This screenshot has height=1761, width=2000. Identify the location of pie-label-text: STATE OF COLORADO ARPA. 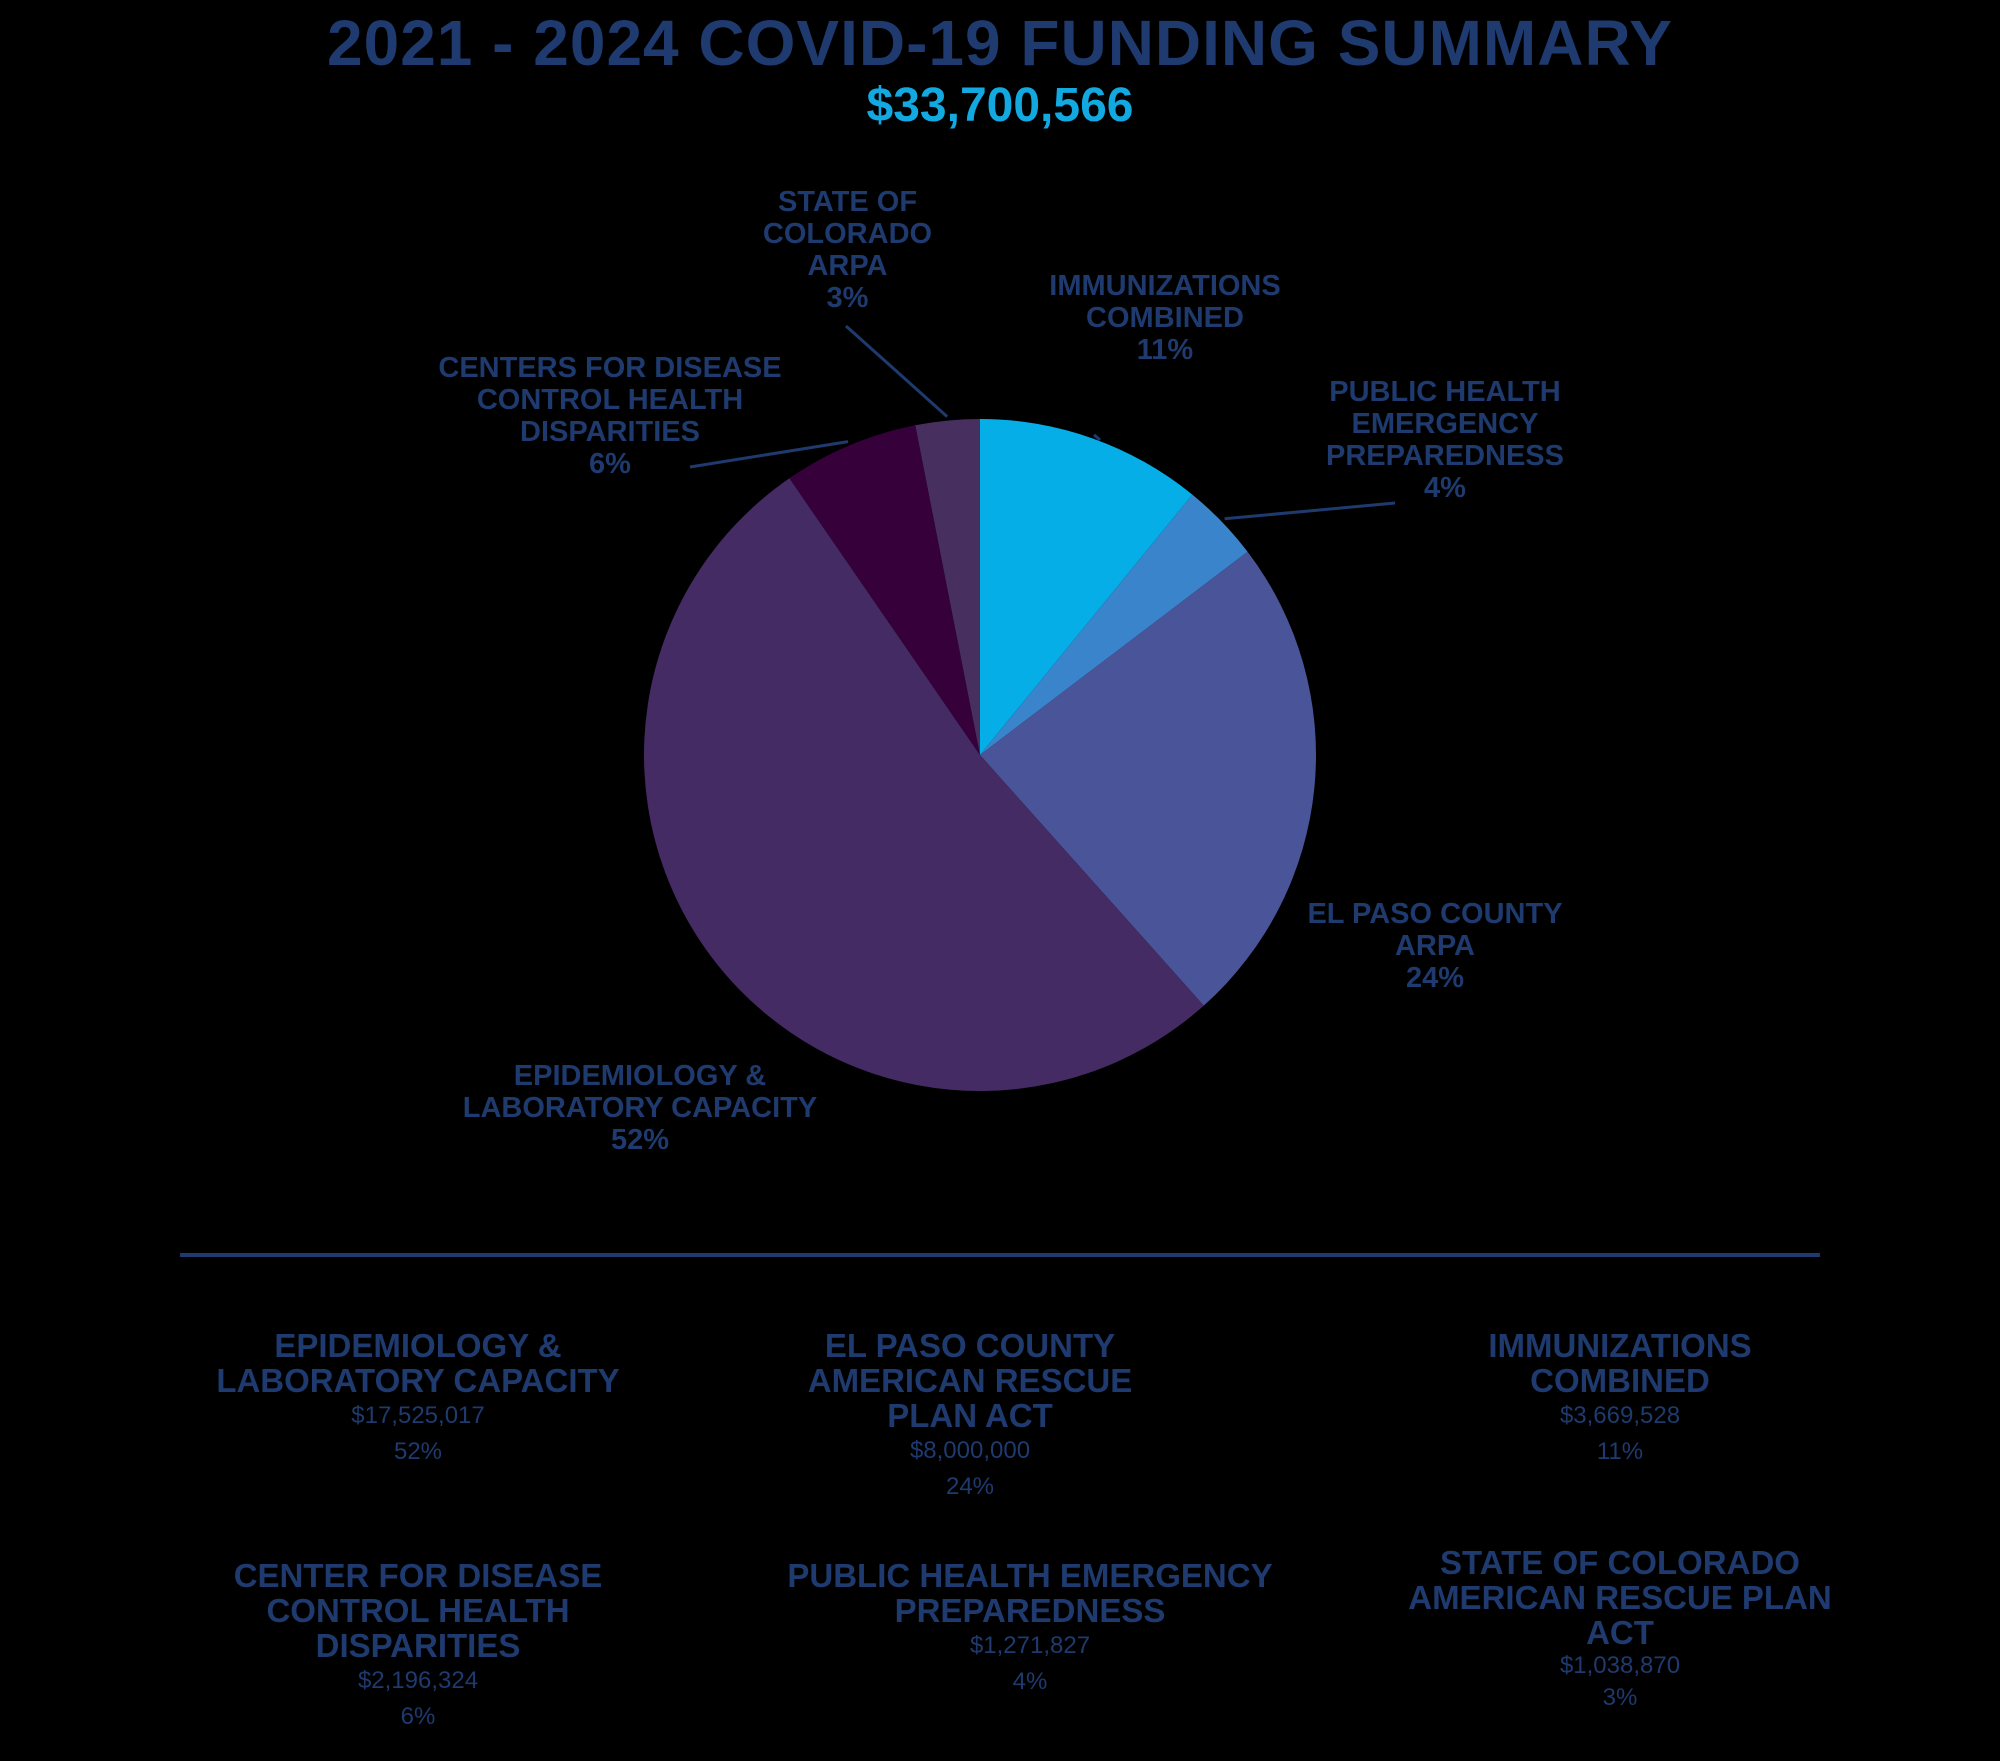
(847, 234).